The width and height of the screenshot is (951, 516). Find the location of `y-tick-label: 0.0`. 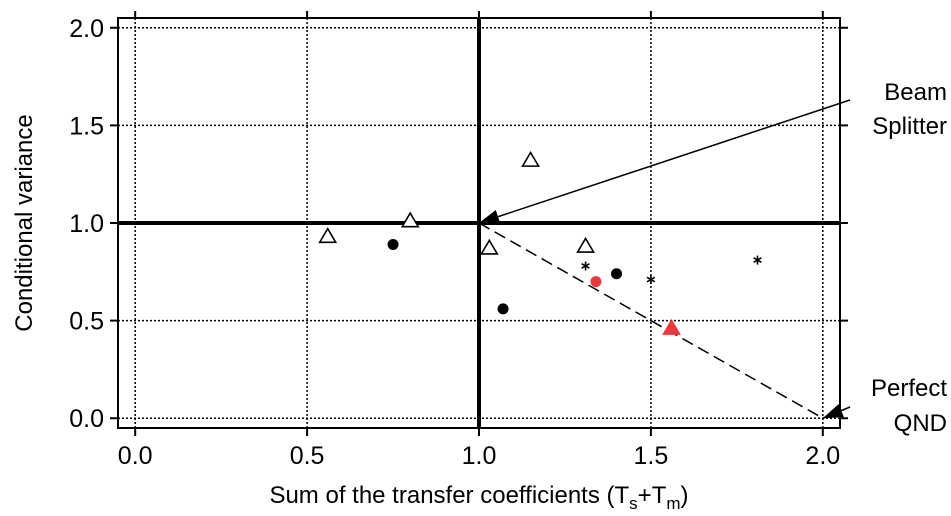

y-tick-label: 0.0 is located at coordinates (86, 419).